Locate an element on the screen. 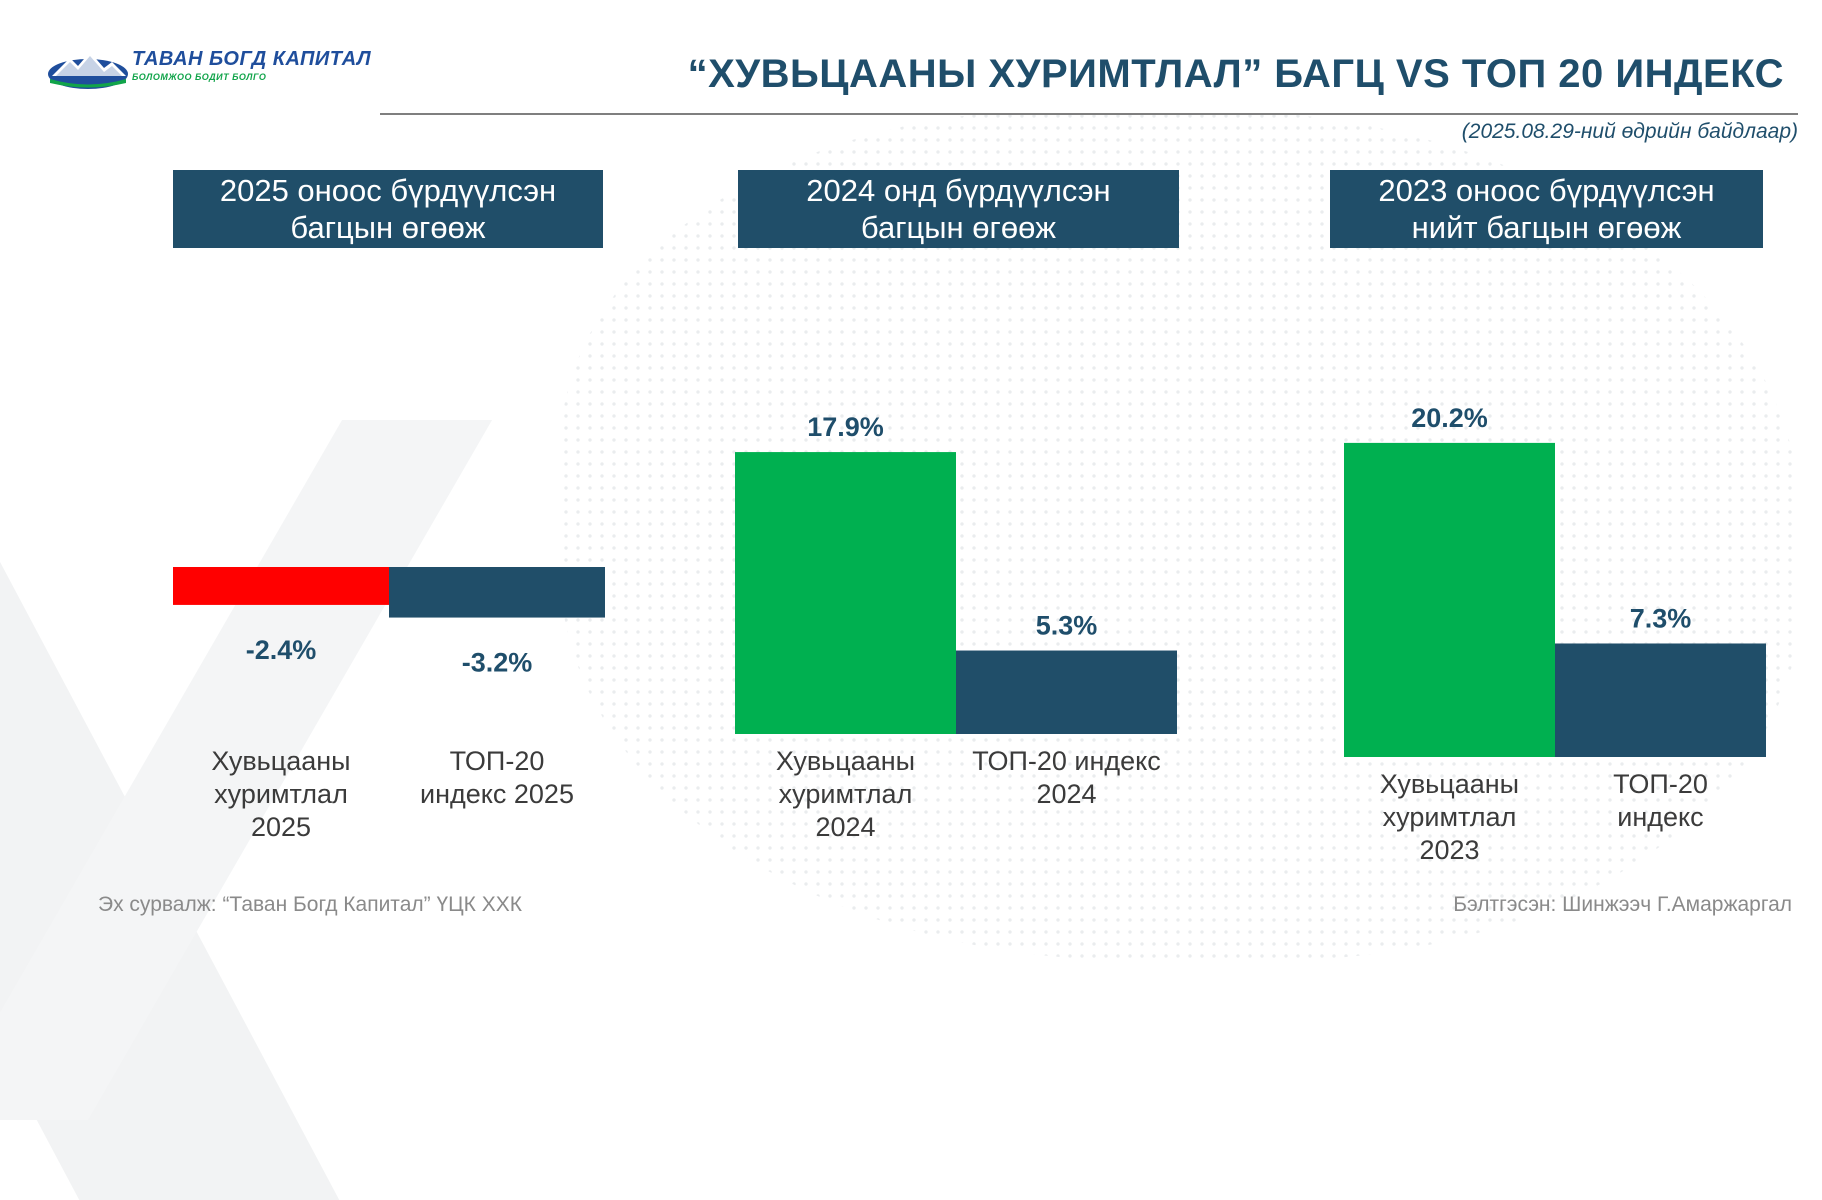 The height and width of the screenshot is (1200, 1822). panel-header-line: 2025 оноос бүрдүүлсэн is located at coordinates (388, 190).